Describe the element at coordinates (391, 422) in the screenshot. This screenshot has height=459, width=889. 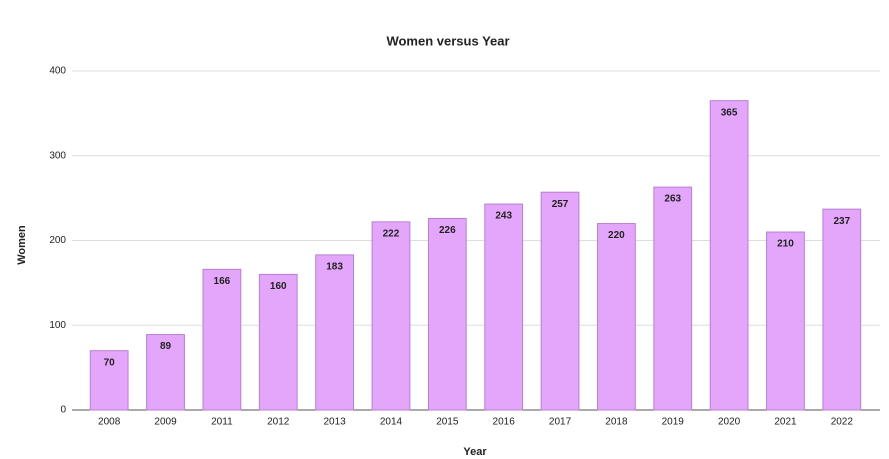
I see `x-tick-label: 2014` at that location.